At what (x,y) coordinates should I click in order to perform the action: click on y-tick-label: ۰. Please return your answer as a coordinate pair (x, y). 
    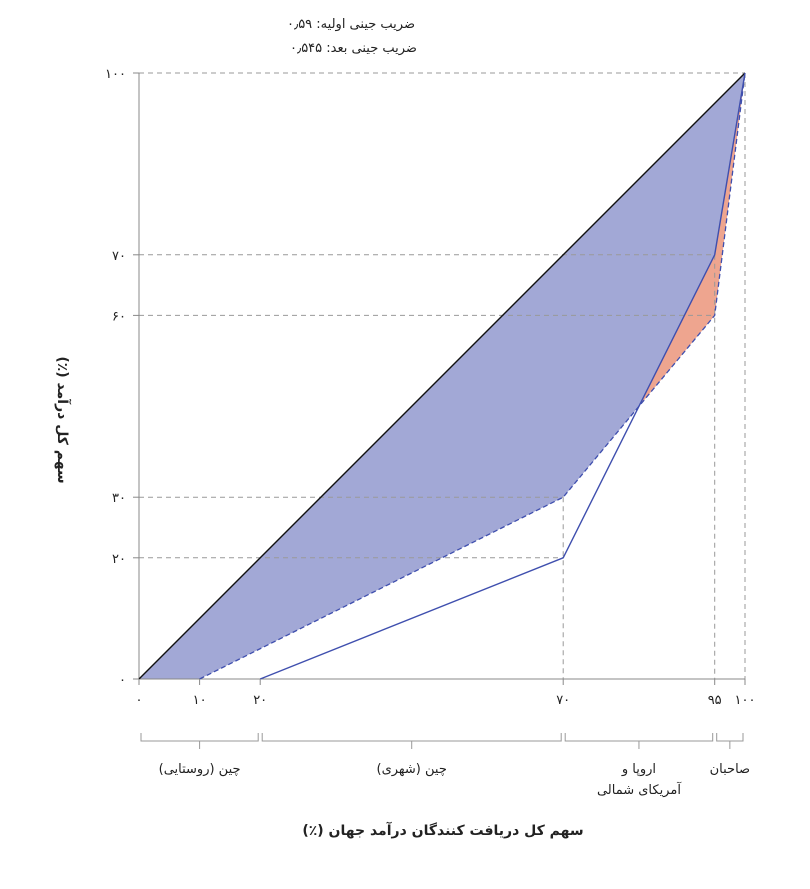
    Looking at the image, I should click on (122, 680).